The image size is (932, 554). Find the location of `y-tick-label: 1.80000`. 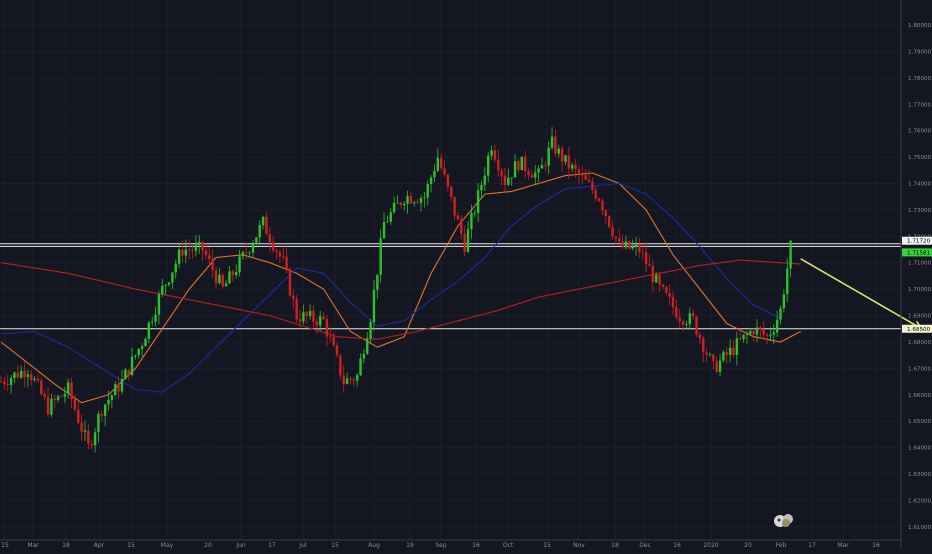

y-tick-label: 1.80000 is located at coordinates (920, 26).